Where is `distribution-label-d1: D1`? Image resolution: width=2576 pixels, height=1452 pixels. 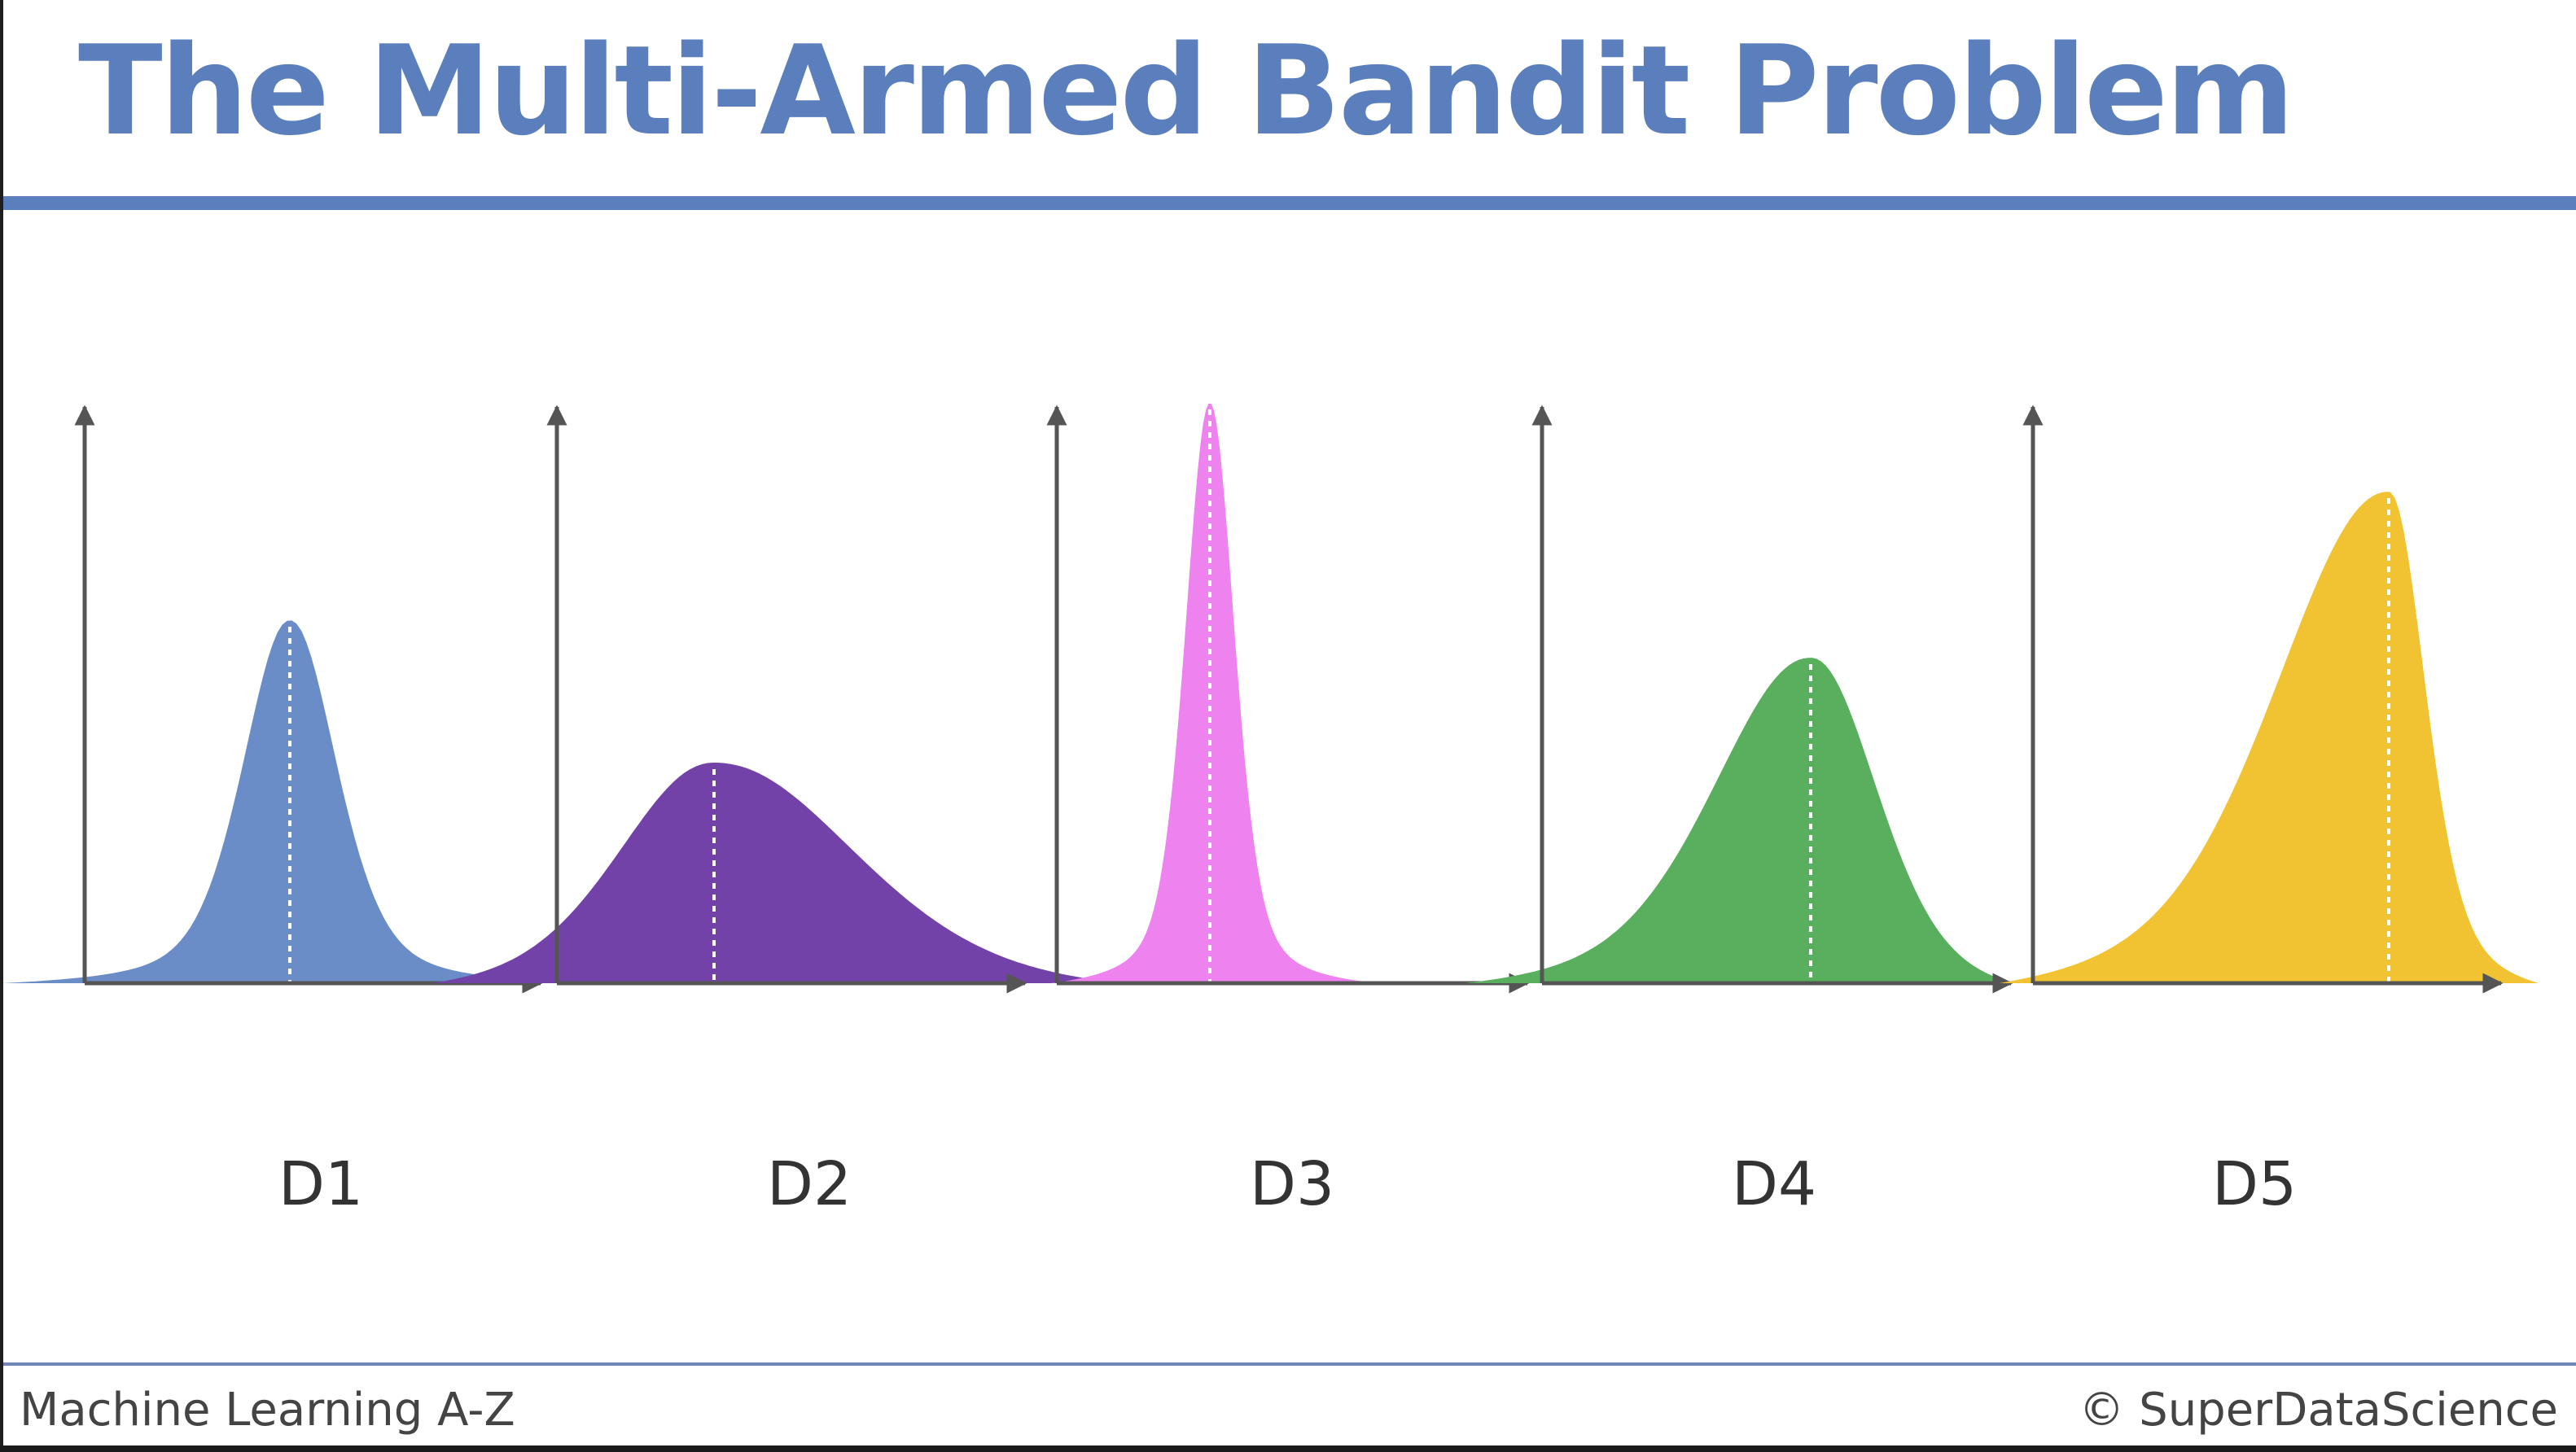 distribution-label-d1: D1 is located at coordinates (320, 1184).